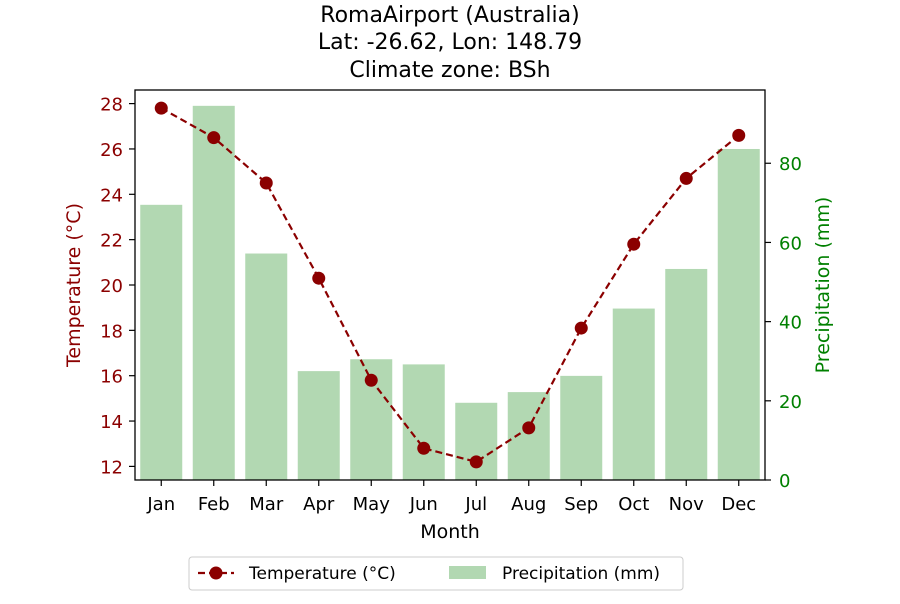 Image resolution: width=900 pixels, height=604 pixels. Describe the element at coordinates (266, 366) in the screenshot. I see `precipitation-bar-mar` at that location.